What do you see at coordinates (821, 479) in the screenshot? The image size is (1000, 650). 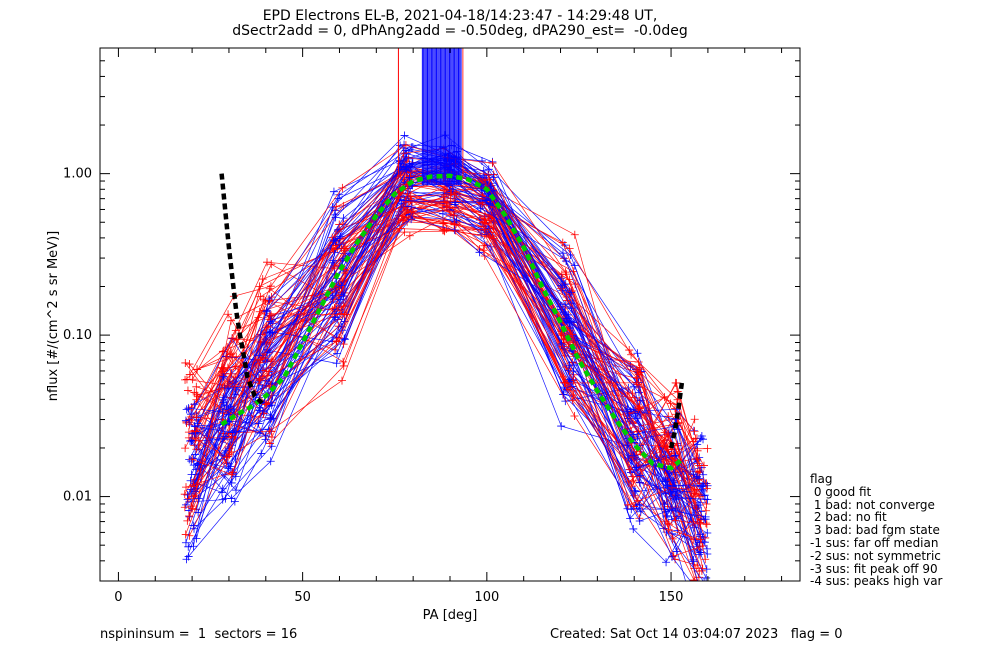 I see `legend-title: flag` at bounding box center [821, 479].